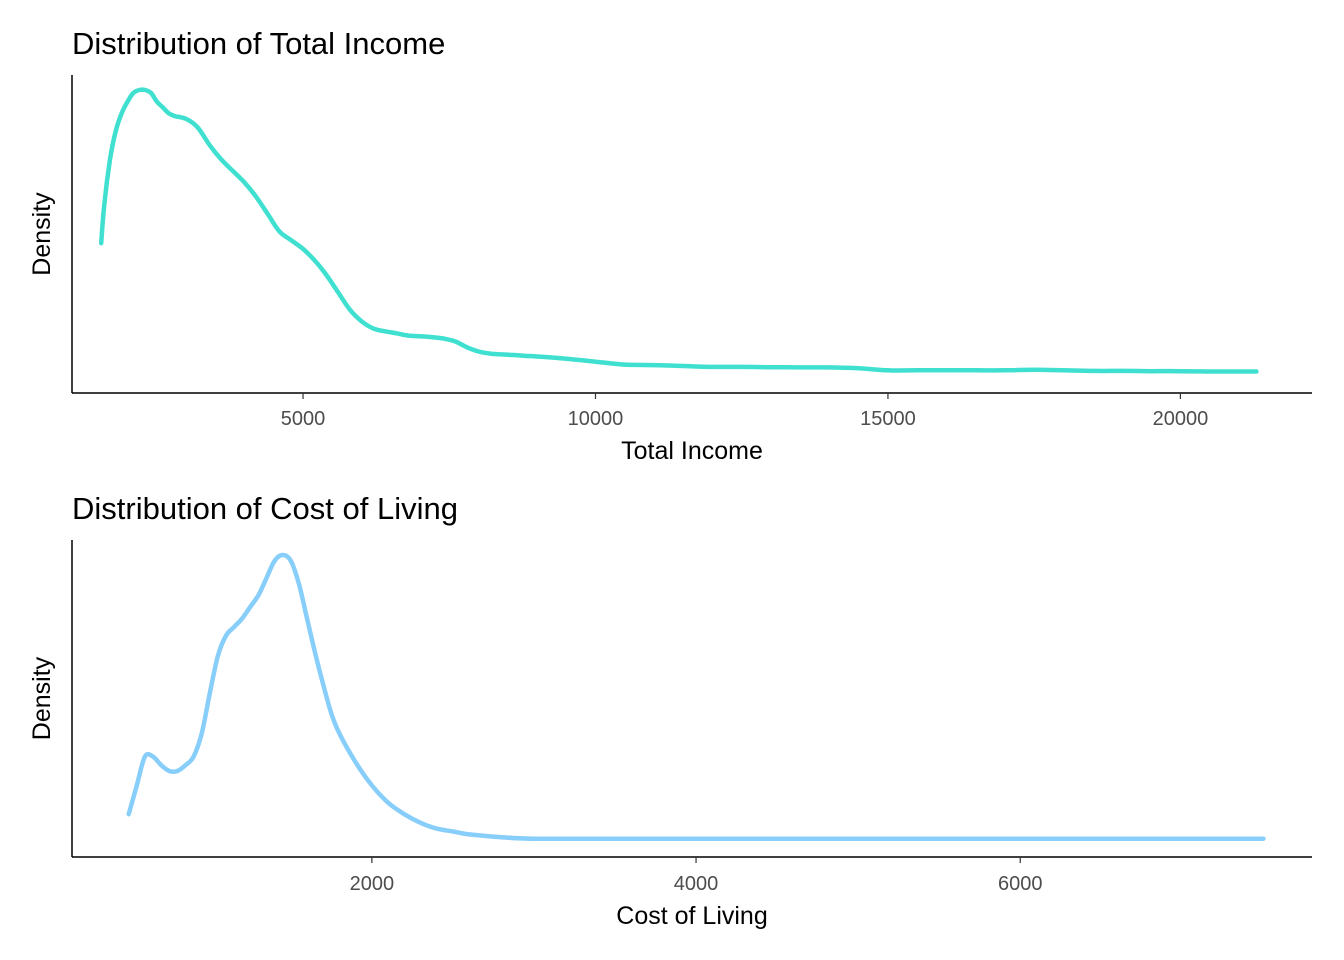 This screenshot has width=1344, height=960. I want to click on chart-title: Distribution of Total Income, so click(259, 43).